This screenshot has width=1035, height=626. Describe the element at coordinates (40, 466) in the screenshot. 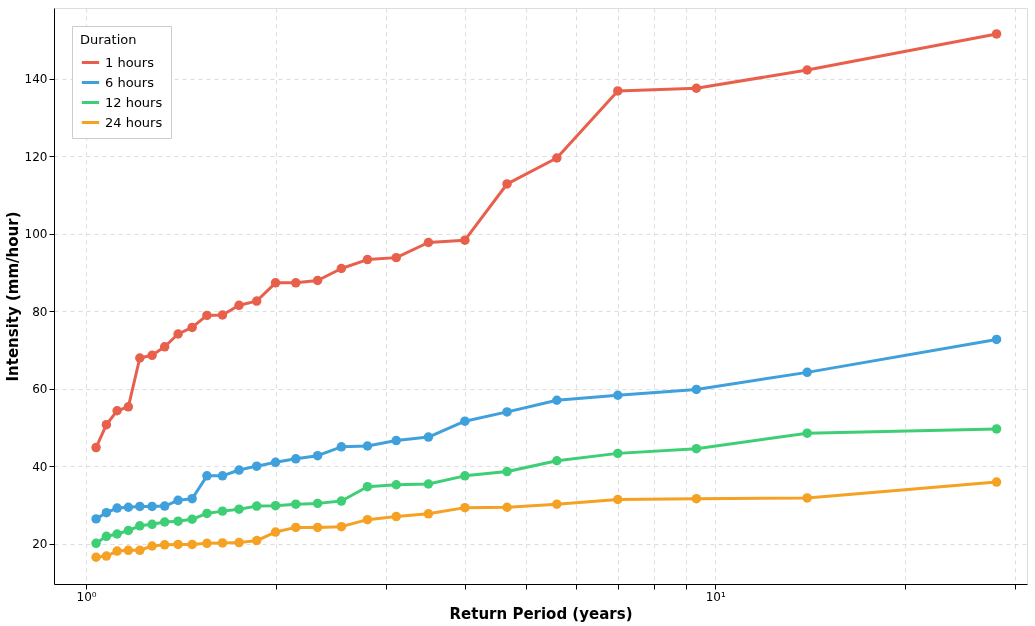

I see `y-tick-label: 40` at that location.